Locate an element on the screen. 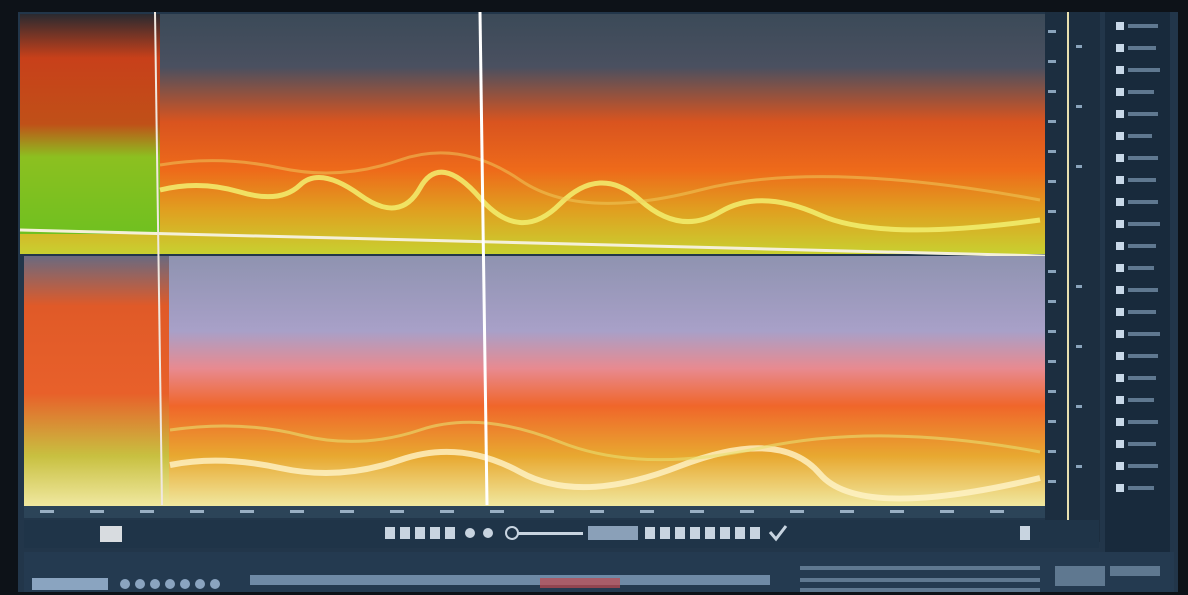 This screenshot has height=595, width=1188. ruler-ticks is located at coordinates (522, 511).